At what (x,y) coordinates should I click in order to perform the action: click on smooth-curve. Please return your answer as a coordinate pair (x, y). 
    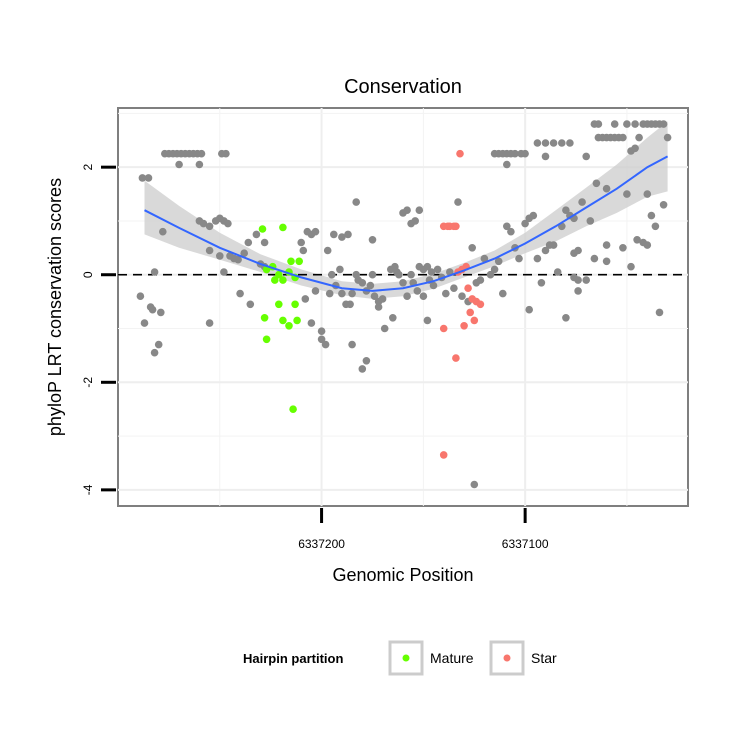
    Looking at the image, I should click on (406, 223).